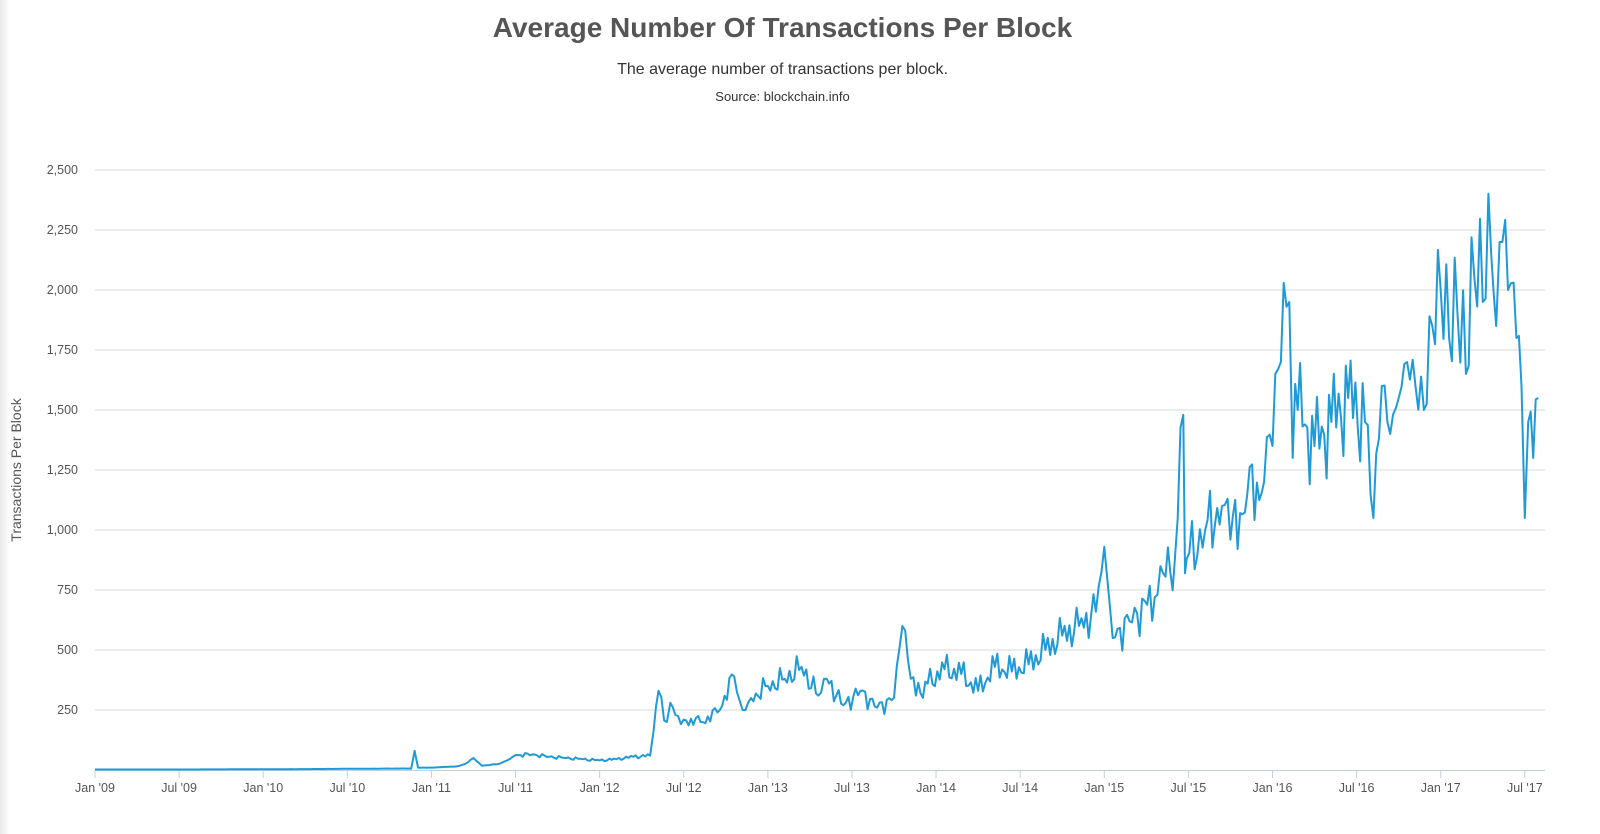 The width and height of the screenshot is (1600, 834). What do you see at coordinates (62, 530) in the screenshot?
I see `y-tick-label: 1,000` at bounding box center [62, 530].